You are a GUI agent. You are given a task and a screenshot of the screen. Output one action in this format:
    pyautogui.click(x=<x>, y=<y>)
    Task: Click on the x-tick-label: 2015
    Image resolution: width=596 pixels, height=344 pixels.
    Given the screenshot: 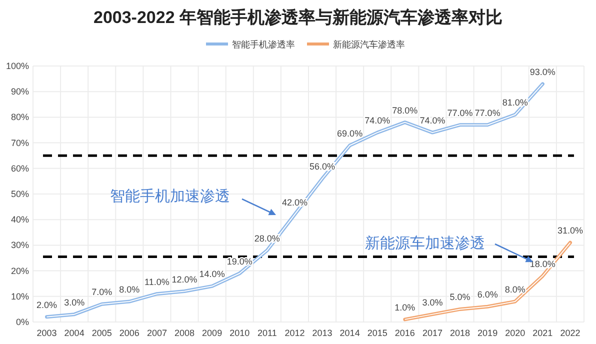 What is the action you would take?
    pyautogui.click(x=377, y=333)
    